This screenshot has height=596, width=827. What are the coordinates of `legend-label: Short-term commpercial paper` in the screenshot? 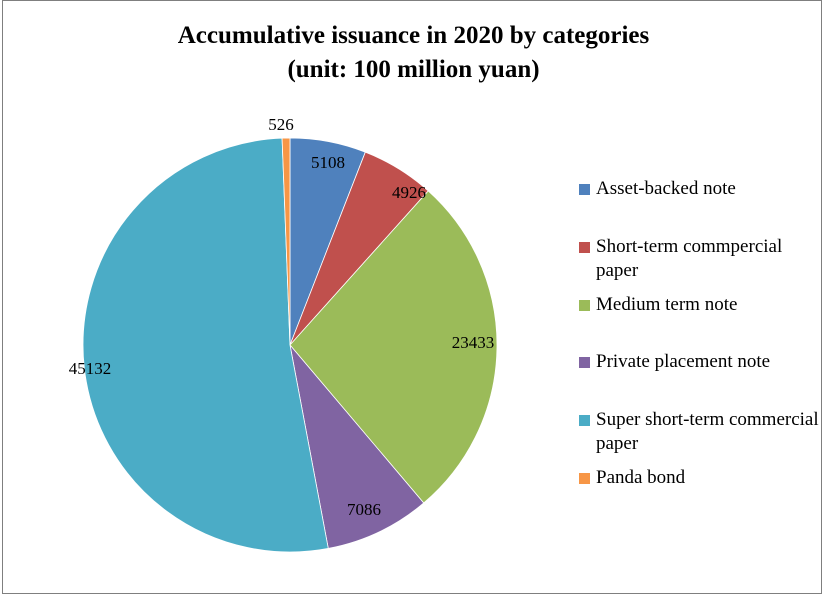 It's located at (689, 258).